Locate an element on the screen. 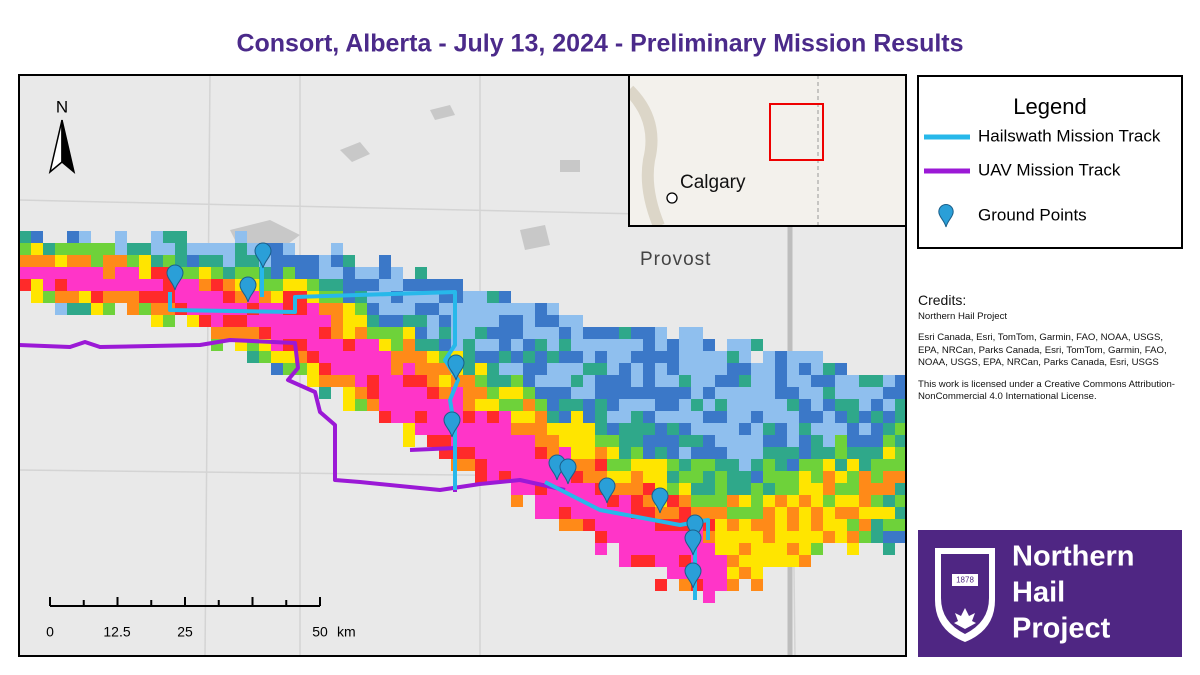 This screenshot has width=1200, height=675. logo-line: Hail is located at coordinates (1038, 593).